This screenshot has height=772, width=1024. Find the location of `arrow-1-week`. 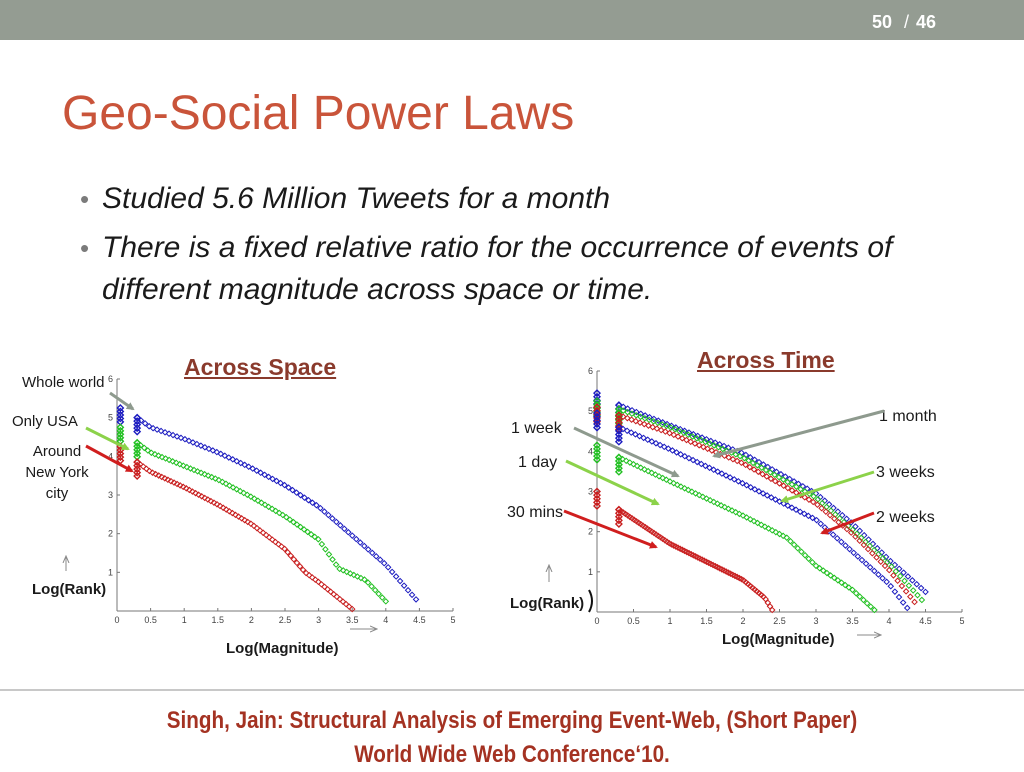

arrow-1-week is located at coordinates (626, 452).